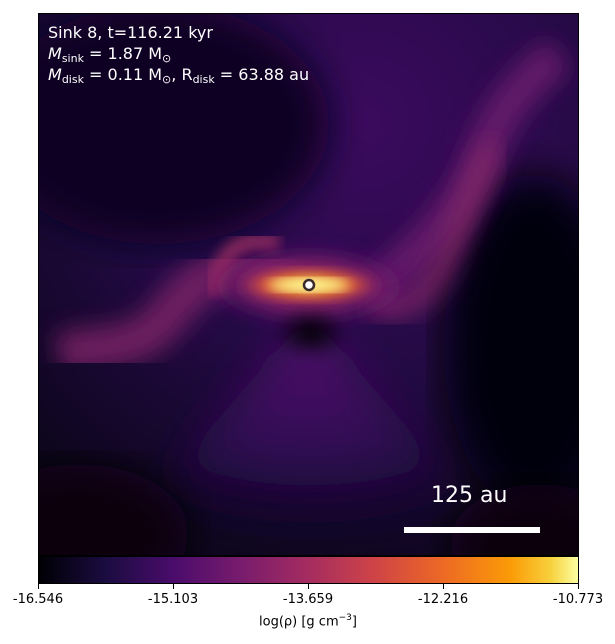 This screenshot has height=644, width=615. What do you see at coordinates (469, 495) in the screenshot?
I see `scale-bar-label: 125 au` at bounding box center [469, 495].